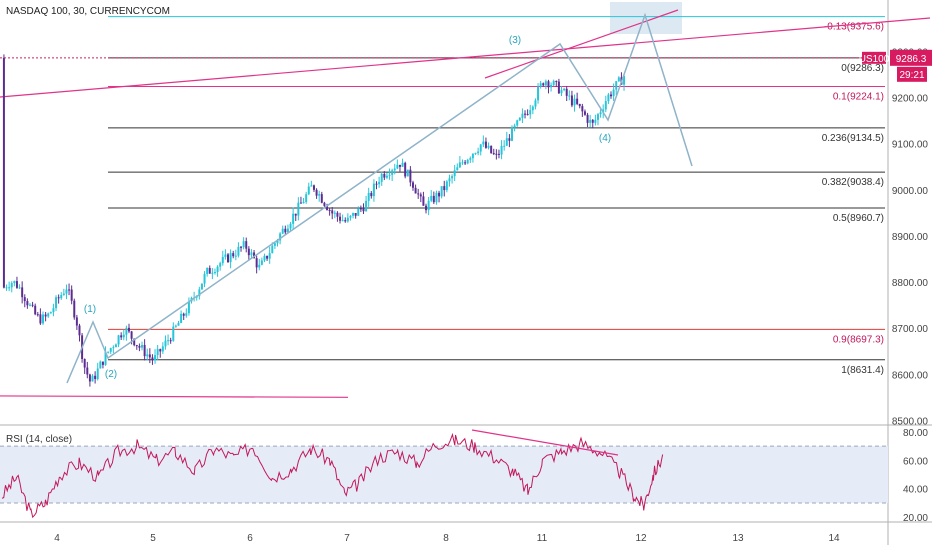  Describe the element at coordinates (862, 370) in the screenshot. I see `fib-label-7: 1(8631.4)` at that location.